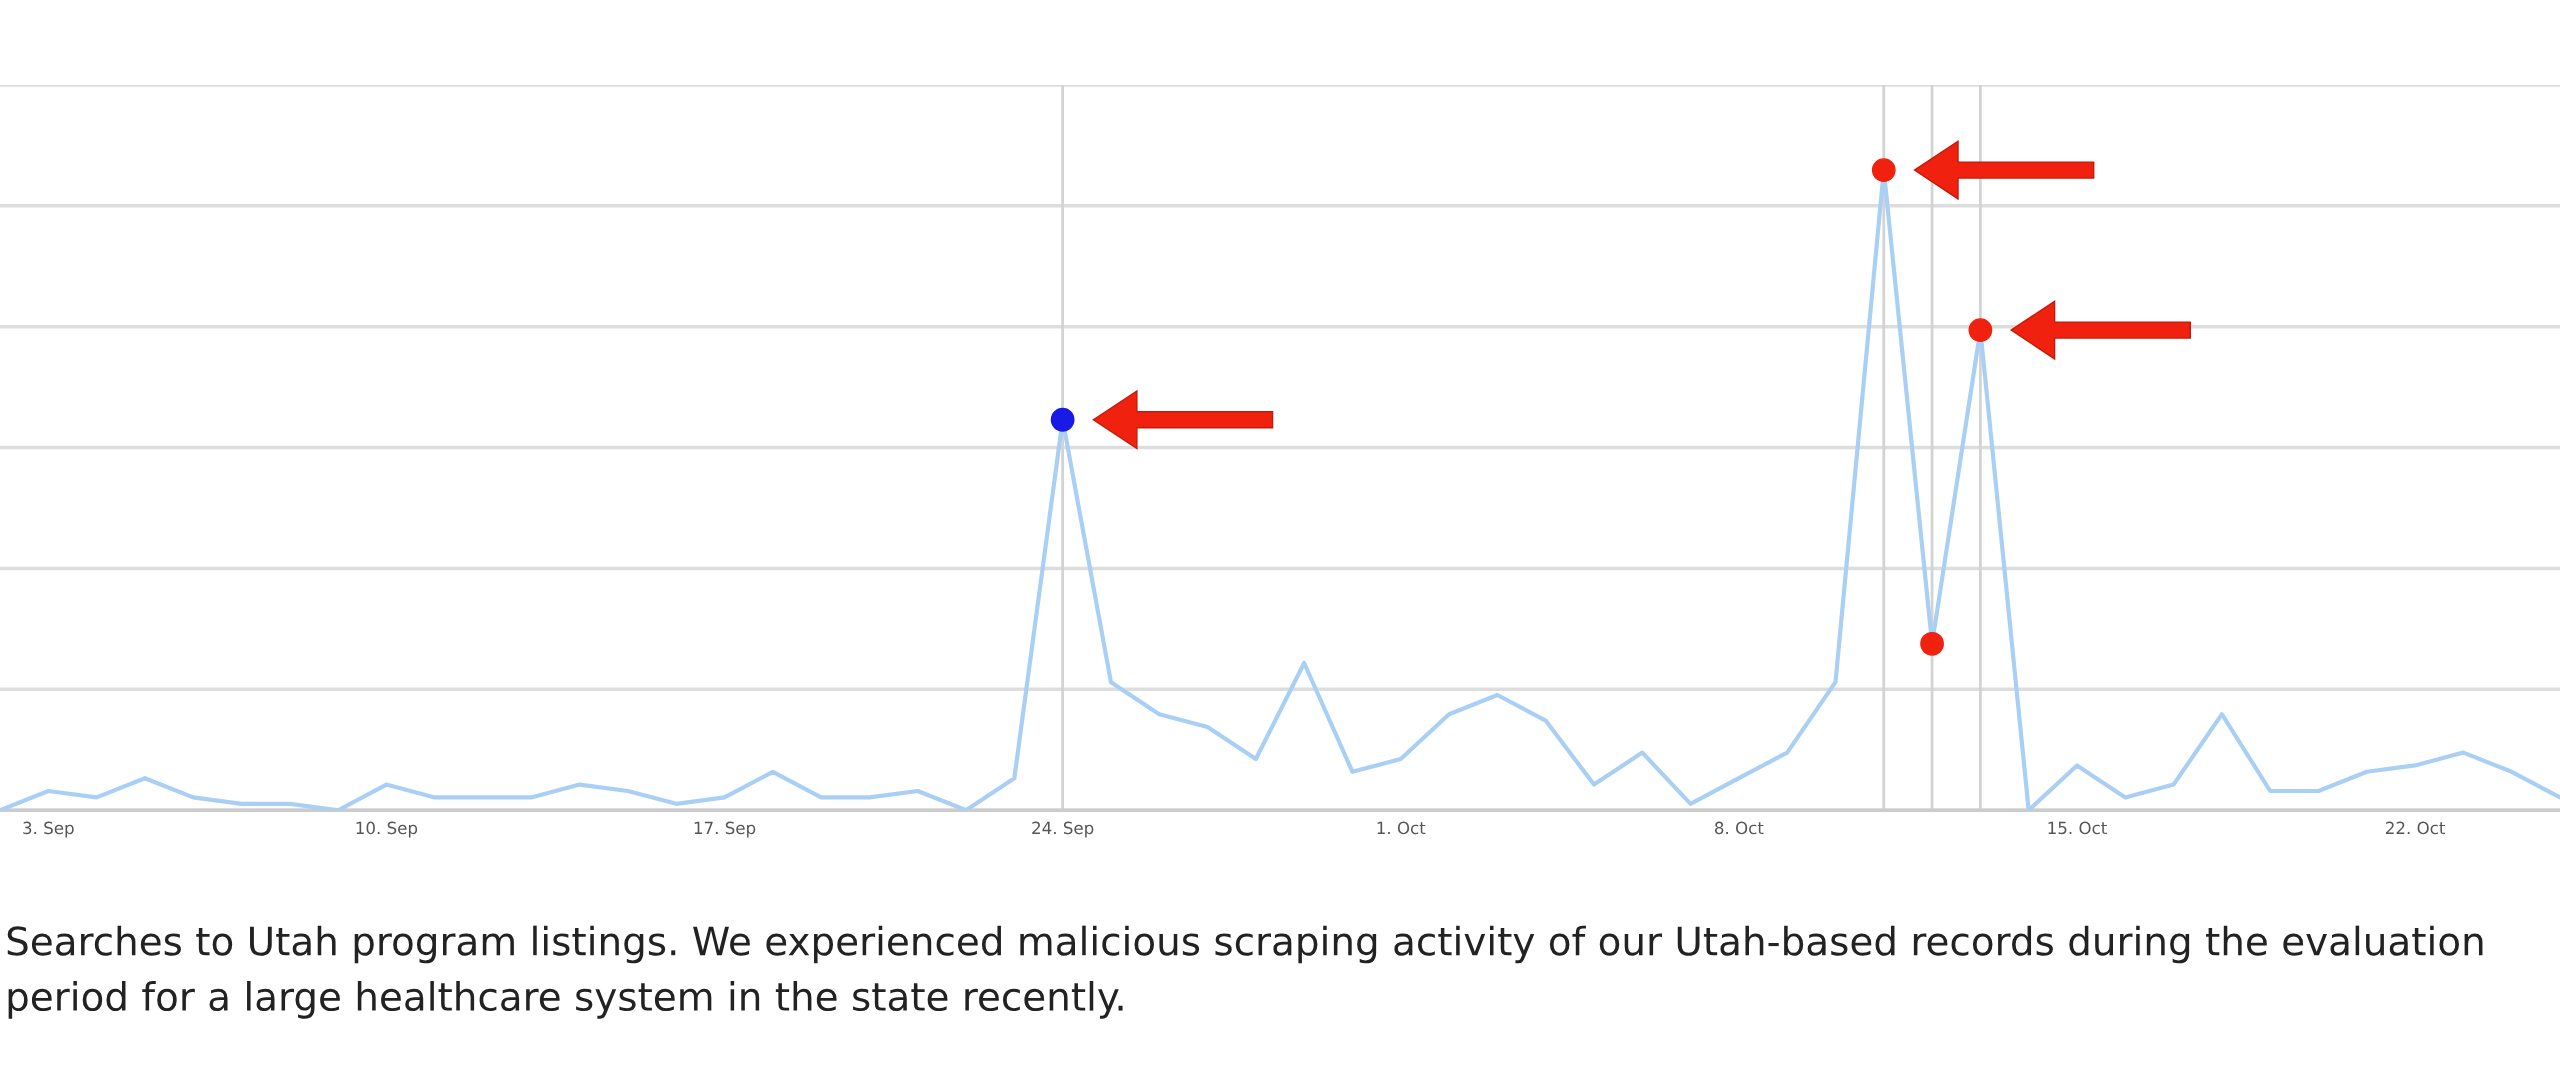  I want to click on x-tick-label: 3. Sep, so click(48, 829).